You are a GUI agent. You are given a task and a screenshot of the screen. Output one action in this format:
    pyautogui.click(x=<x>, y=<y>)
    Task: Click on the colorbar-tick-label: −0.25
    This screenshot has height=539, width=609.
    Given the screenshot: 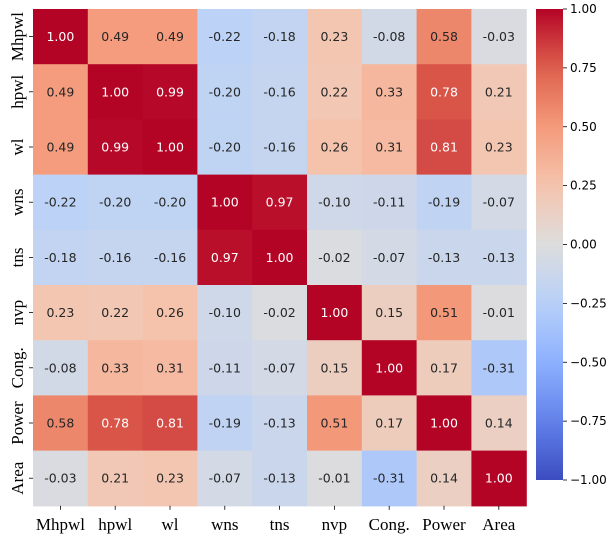 What is the action you would take?
    pyautogui.click(x=588, y=303)
    